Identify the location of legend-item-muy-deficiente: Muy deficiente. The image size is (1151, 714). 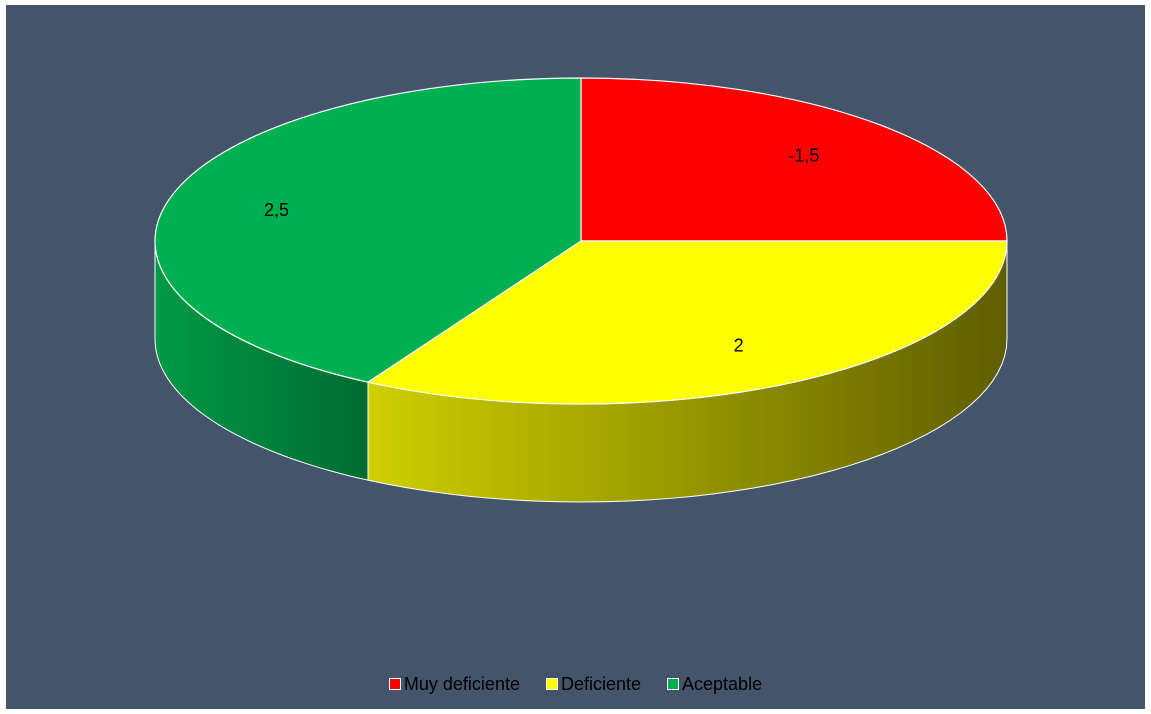
(454, 684).